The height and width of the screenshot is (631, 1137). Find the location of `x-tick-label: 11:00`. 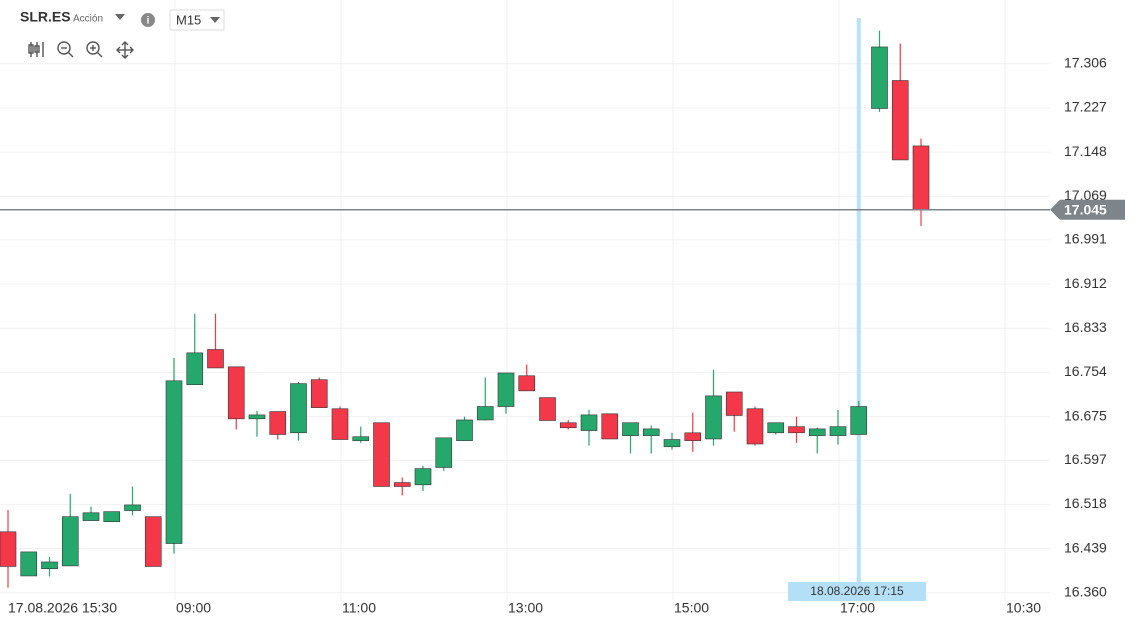

x-tick-label: 11:00 is located at coordinates (359, 608).